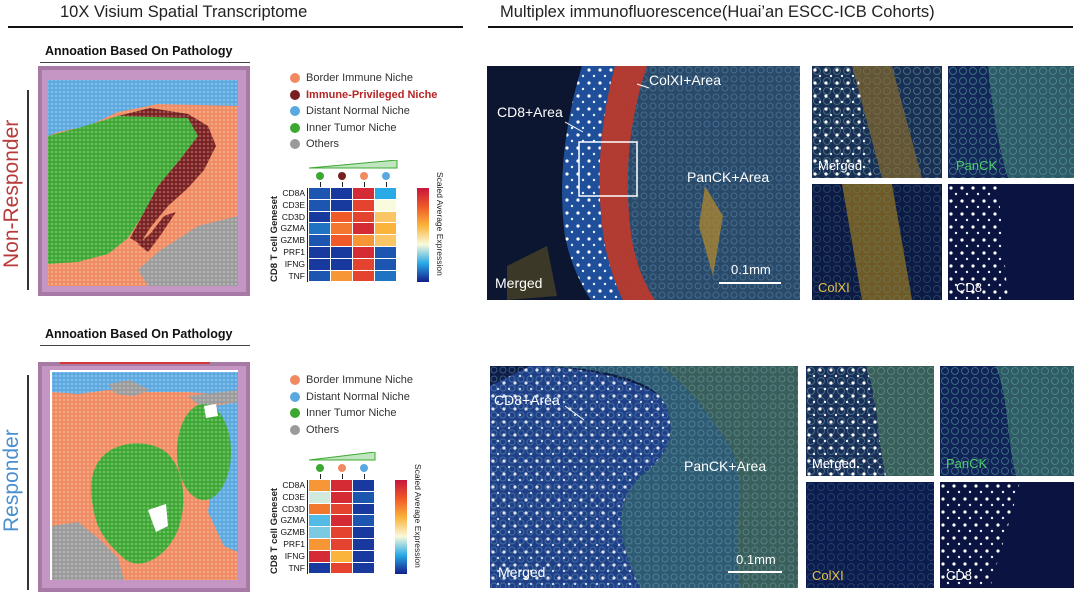  What do you see at coordinates (840, 165) in the screenshot?
I see `nr-tile-merged-label: Merged` at bounding box center [840, 165].